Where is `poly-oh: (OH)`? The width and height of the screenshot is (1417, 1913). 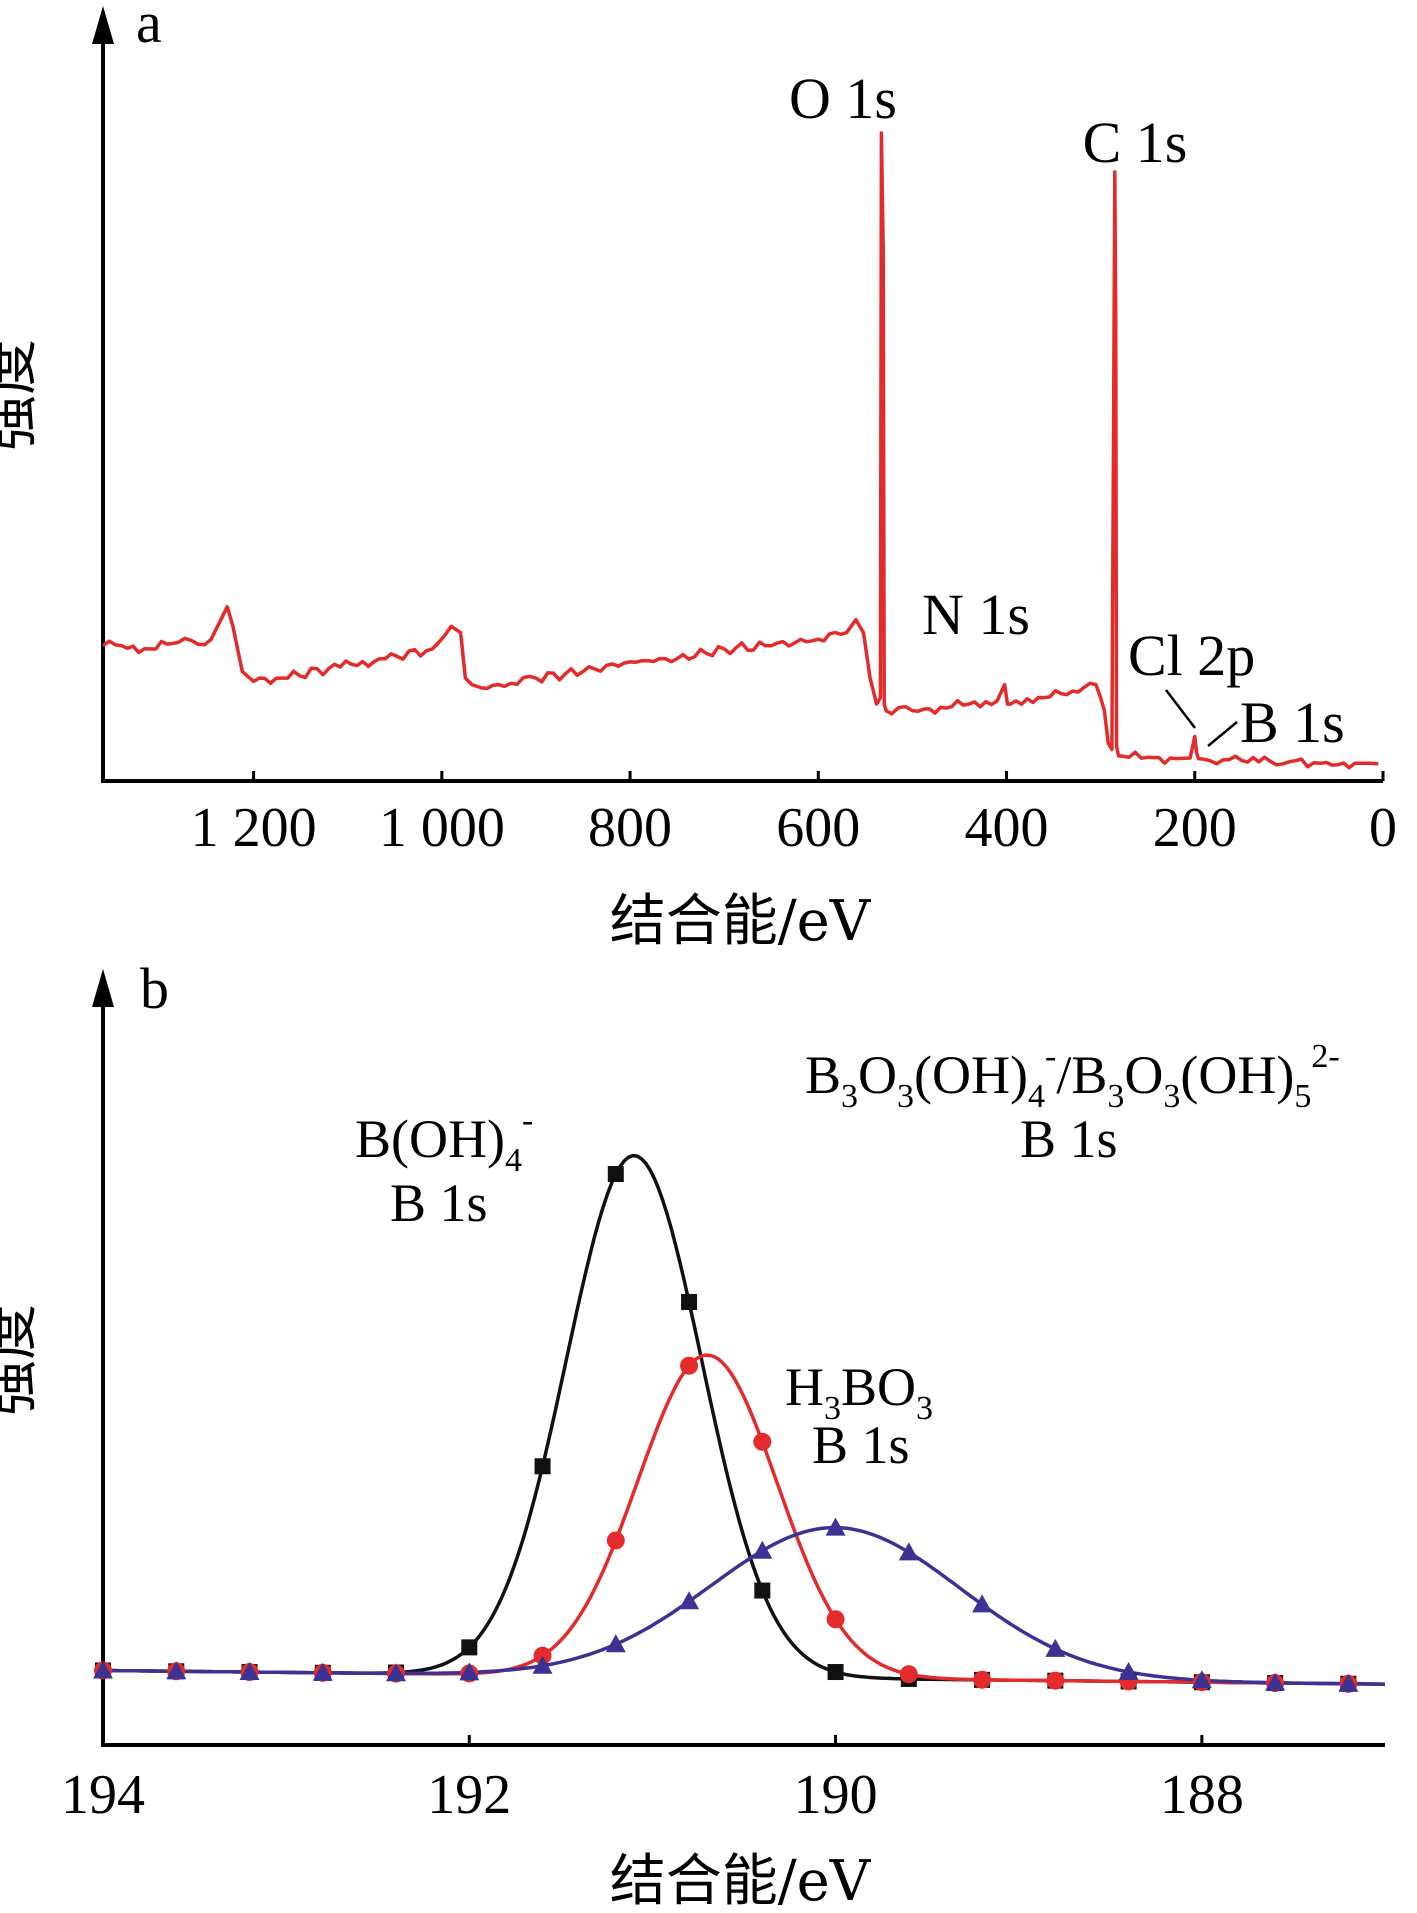
poly-oh: (OH) is located at coordinates (971, 1075).